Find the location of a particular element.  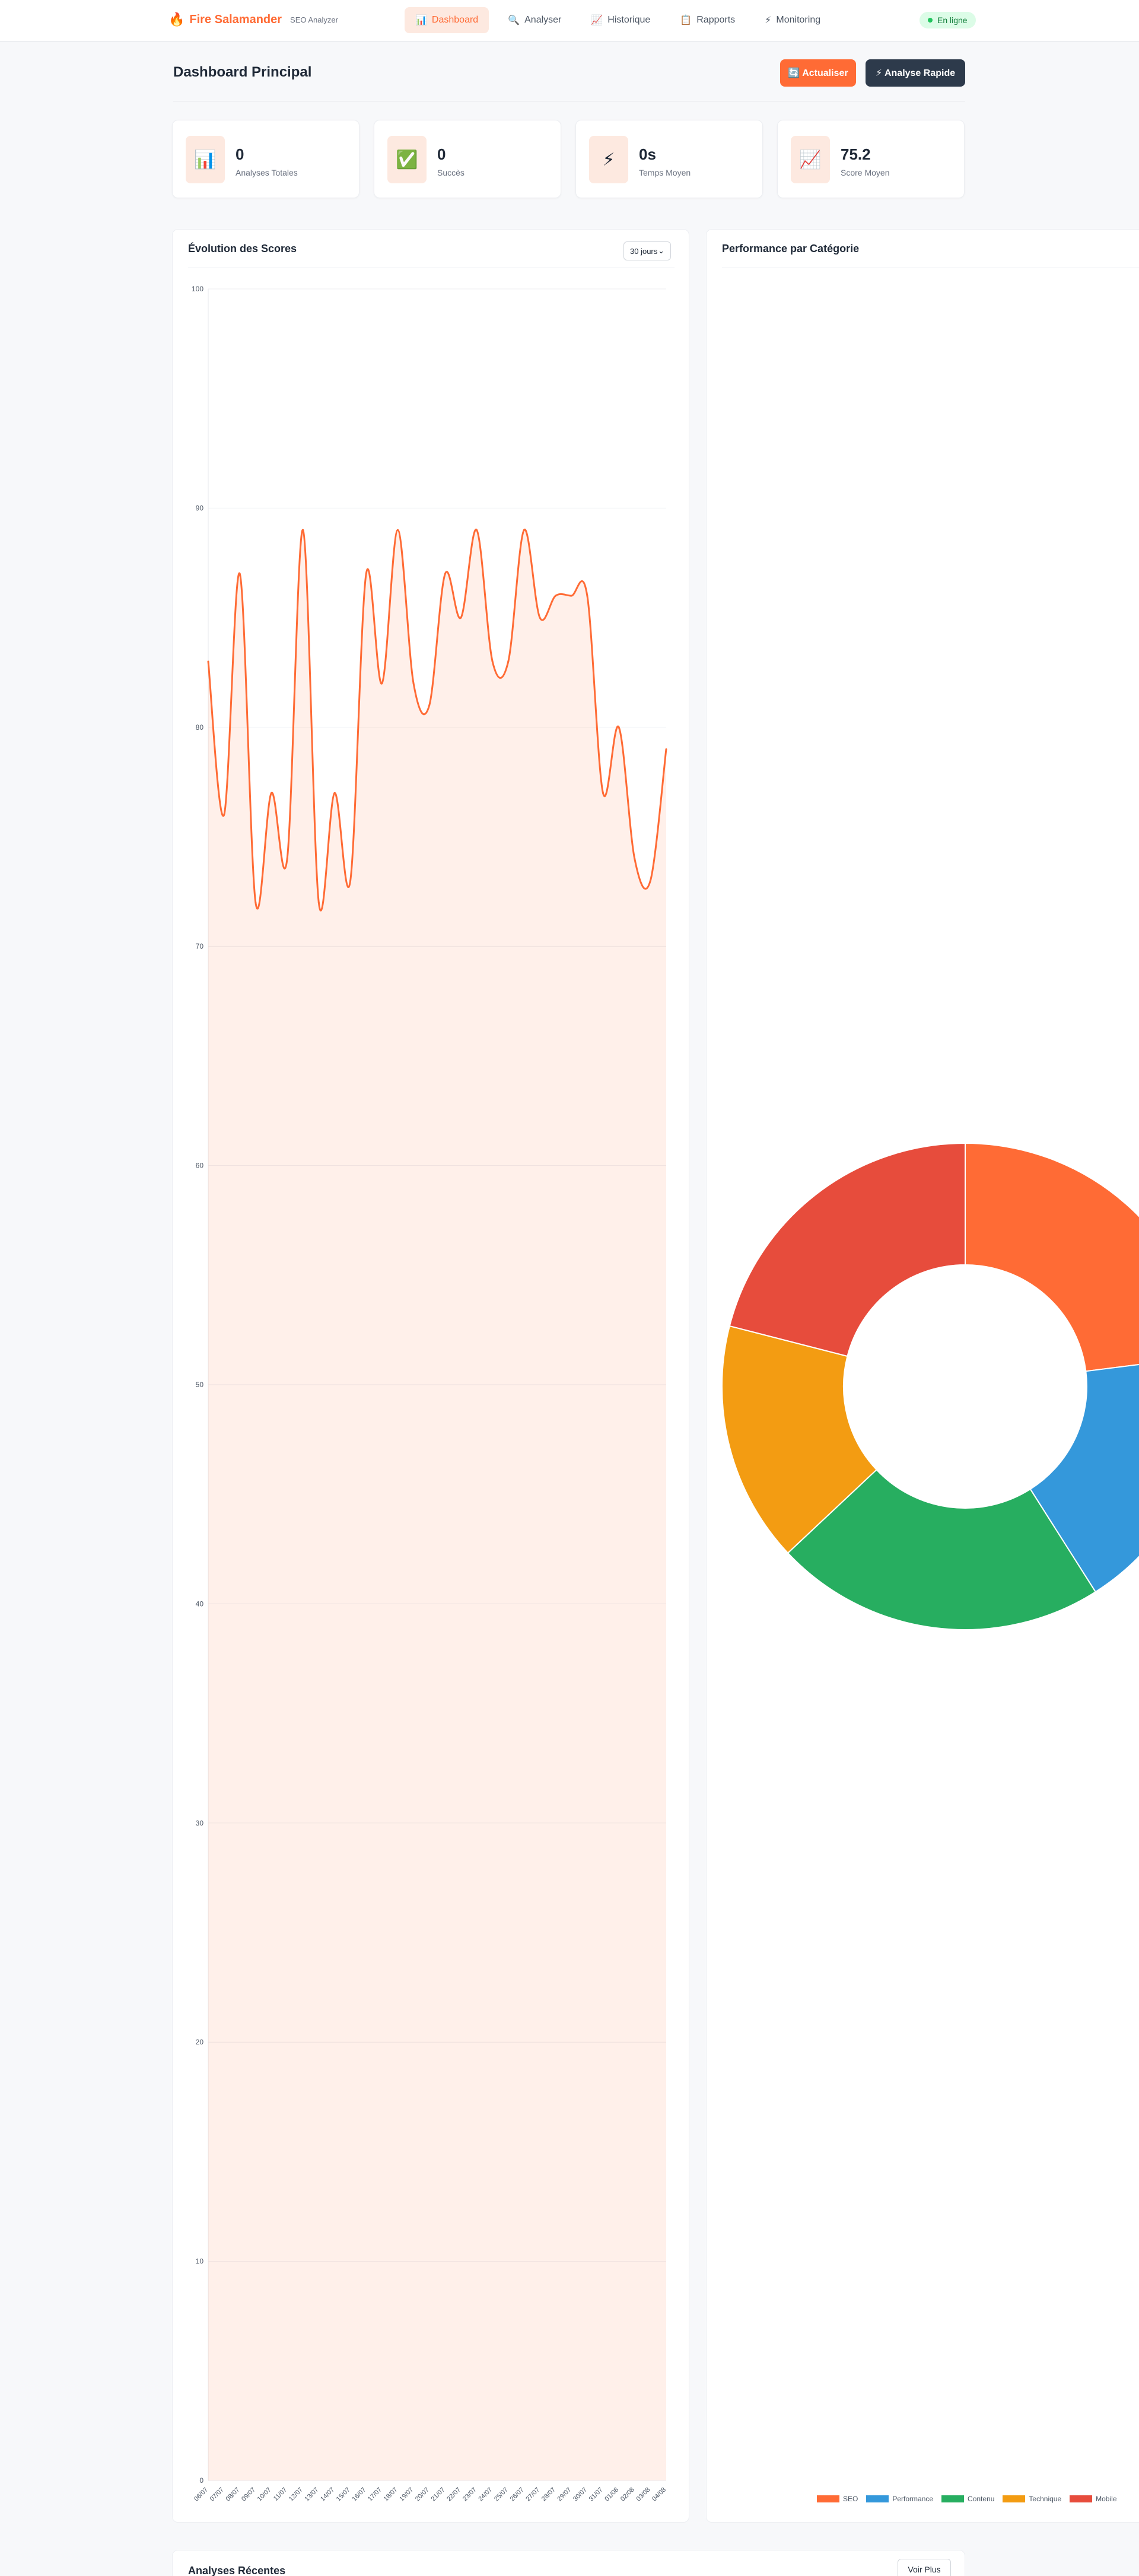

legend-item: SEO is located at coordinates (837, 2499).